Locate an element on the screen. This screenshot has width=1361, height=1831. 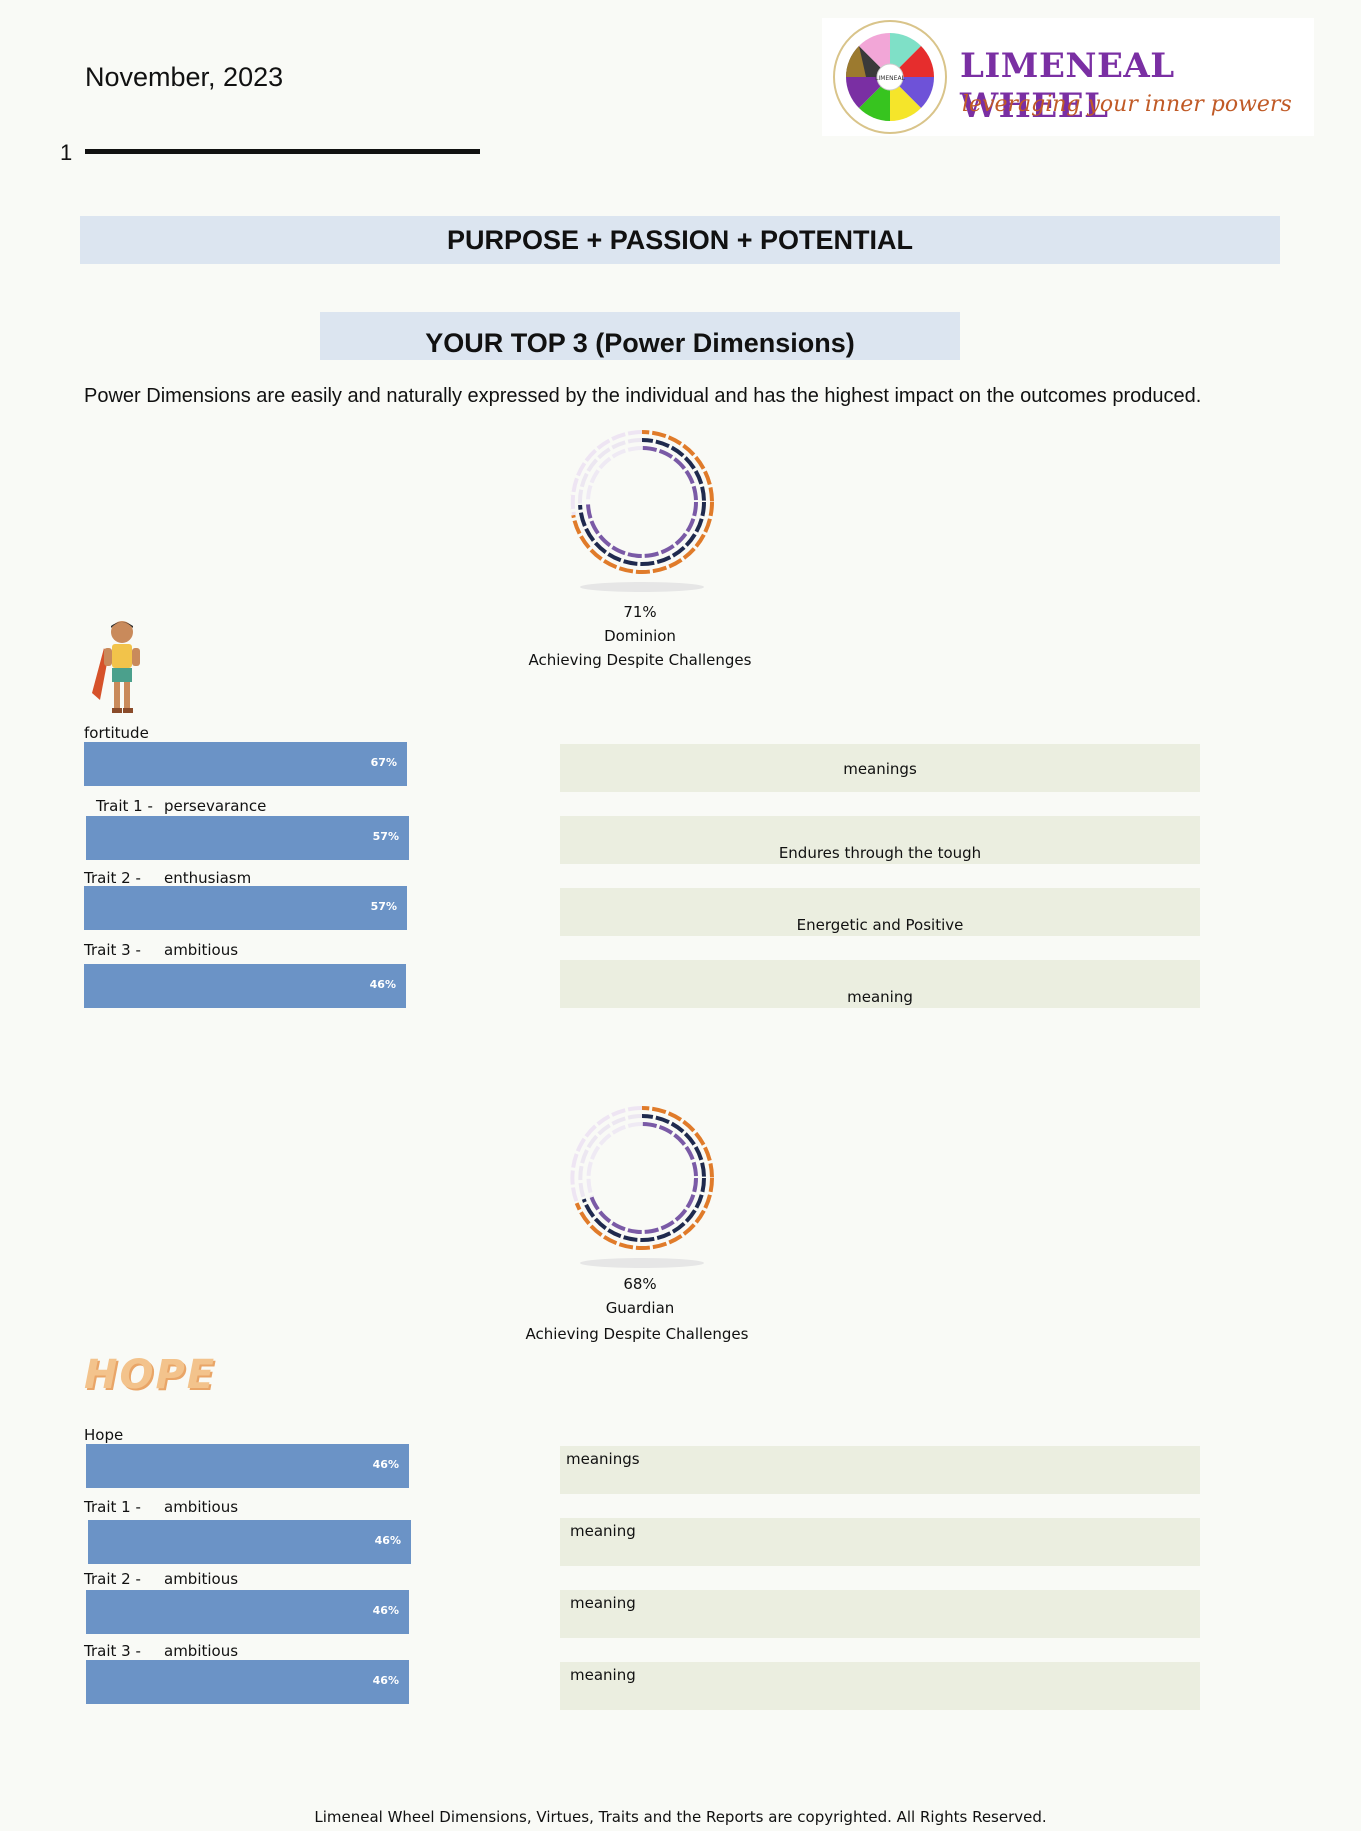
wheel-logo-icon: LIMENEAL is located at coordinates (890, 77).